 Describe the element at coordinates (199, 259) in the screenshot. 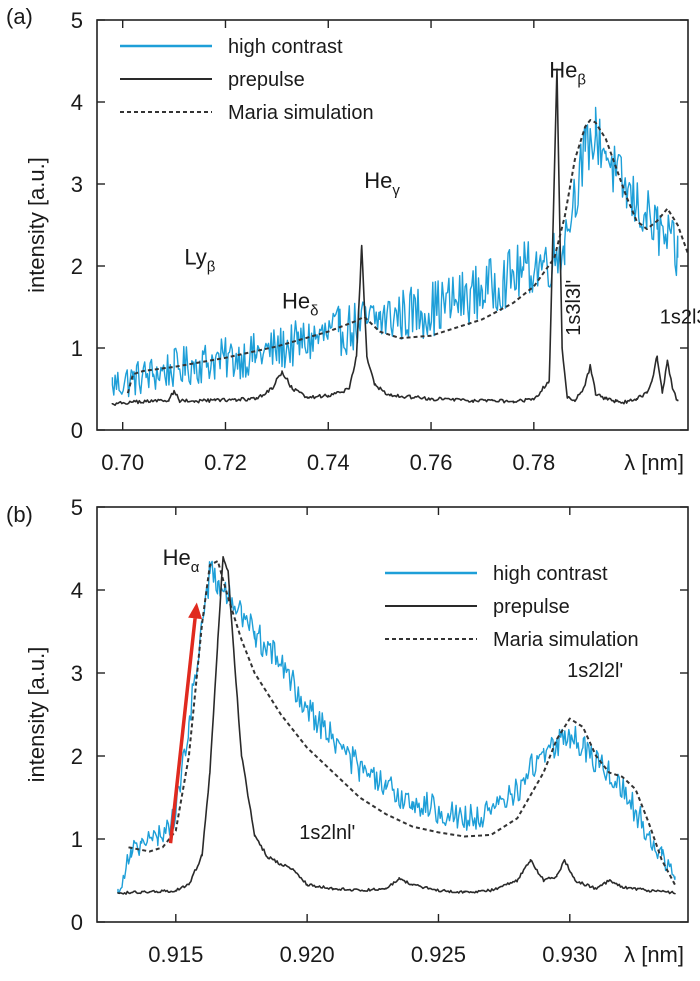

I see `peak-annotation: Lyβ` at that location.